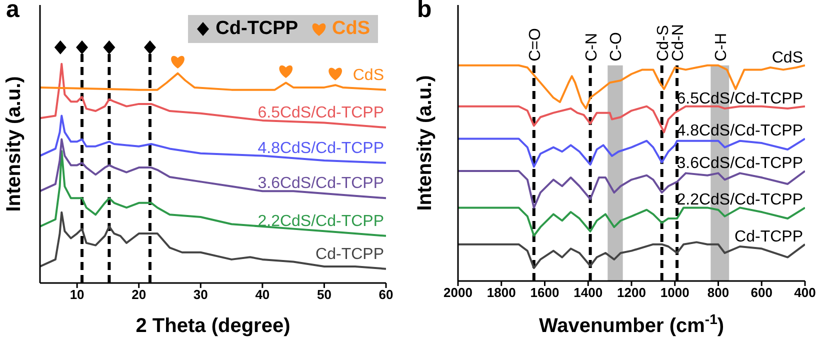  I want to click on band-label: C-H, so click(721, 47).